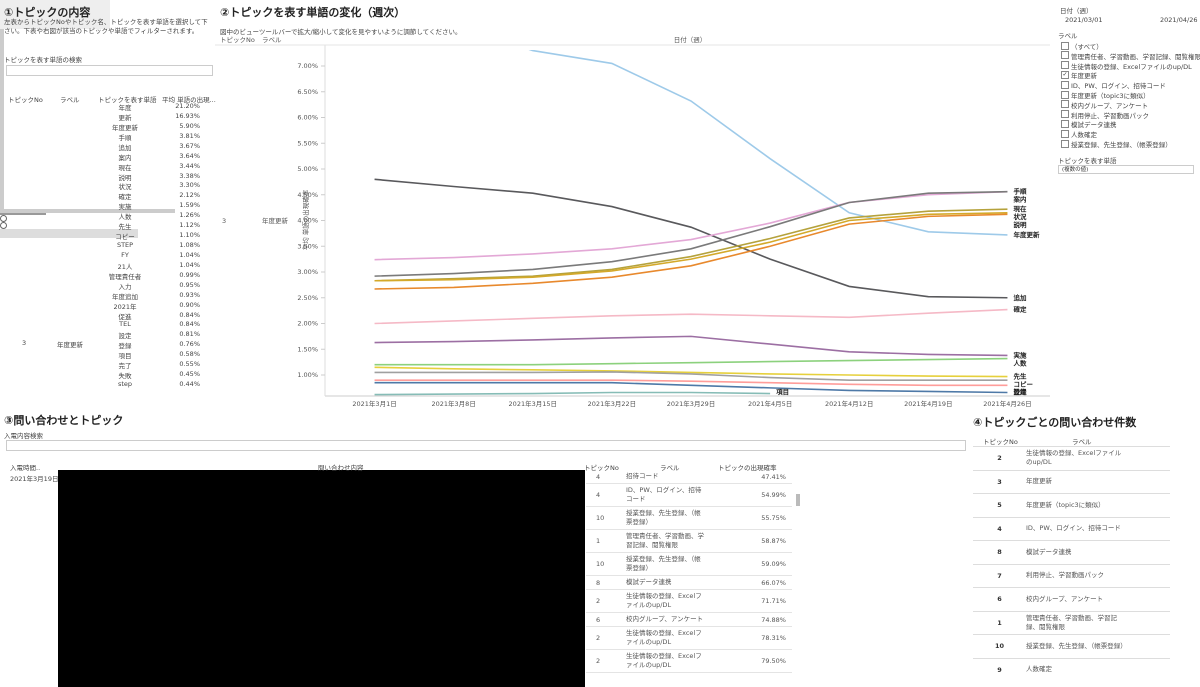 This screenshot has width=1200, height=687. Describe the element at coordinates (770, 403) in the screenshot. I see `x-tick-label: 2021年4月5日` at that location.